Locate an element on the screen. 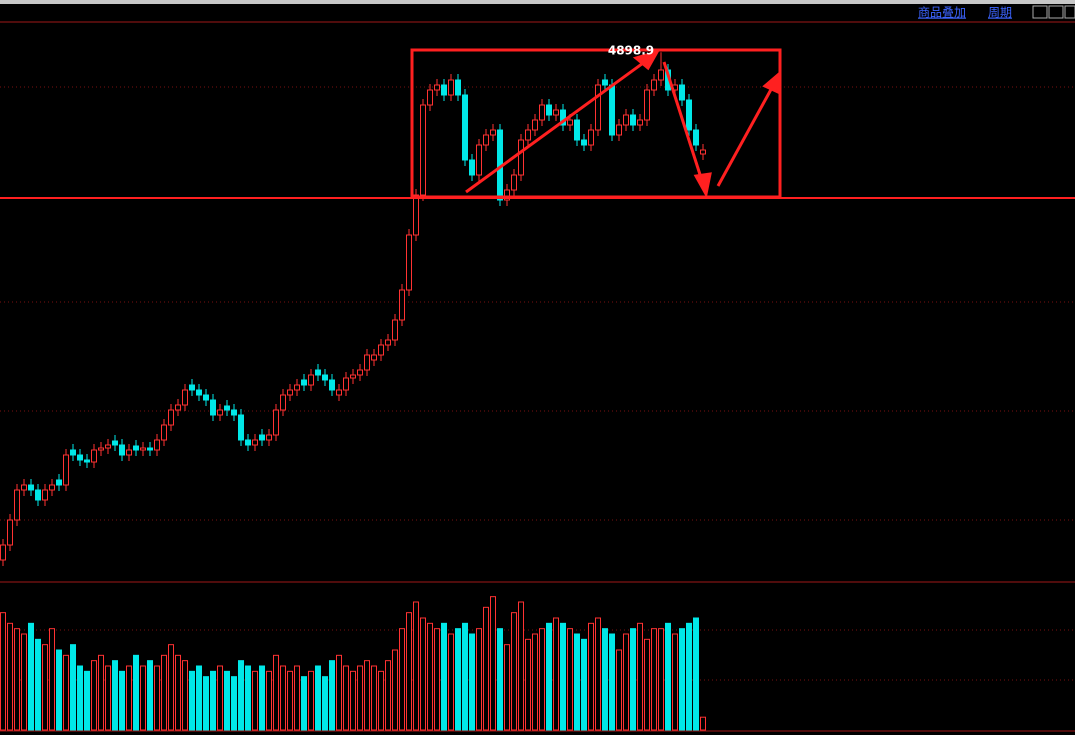 This screenshot has height=735, width=1075. overlay-button: 商品叠加 is located at coordinates (942, 12).